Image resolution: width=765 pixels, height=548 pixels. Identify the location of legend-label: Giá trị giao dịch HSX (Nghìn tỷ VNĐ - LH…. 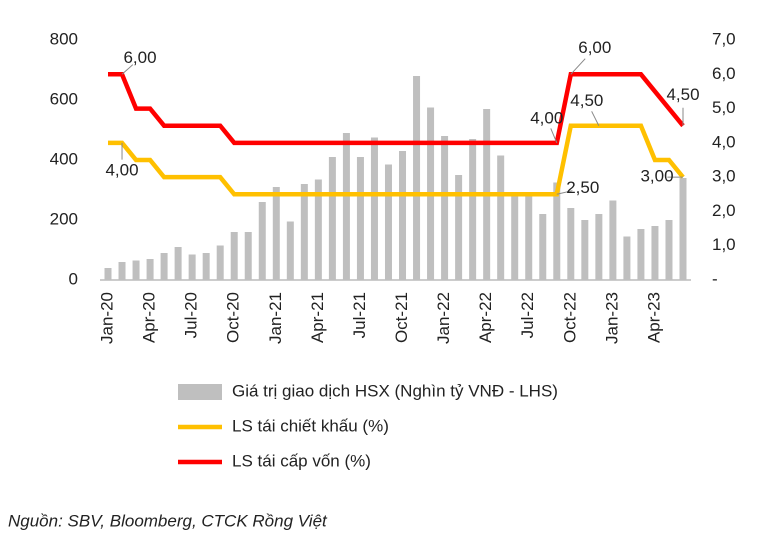
(395, 390).